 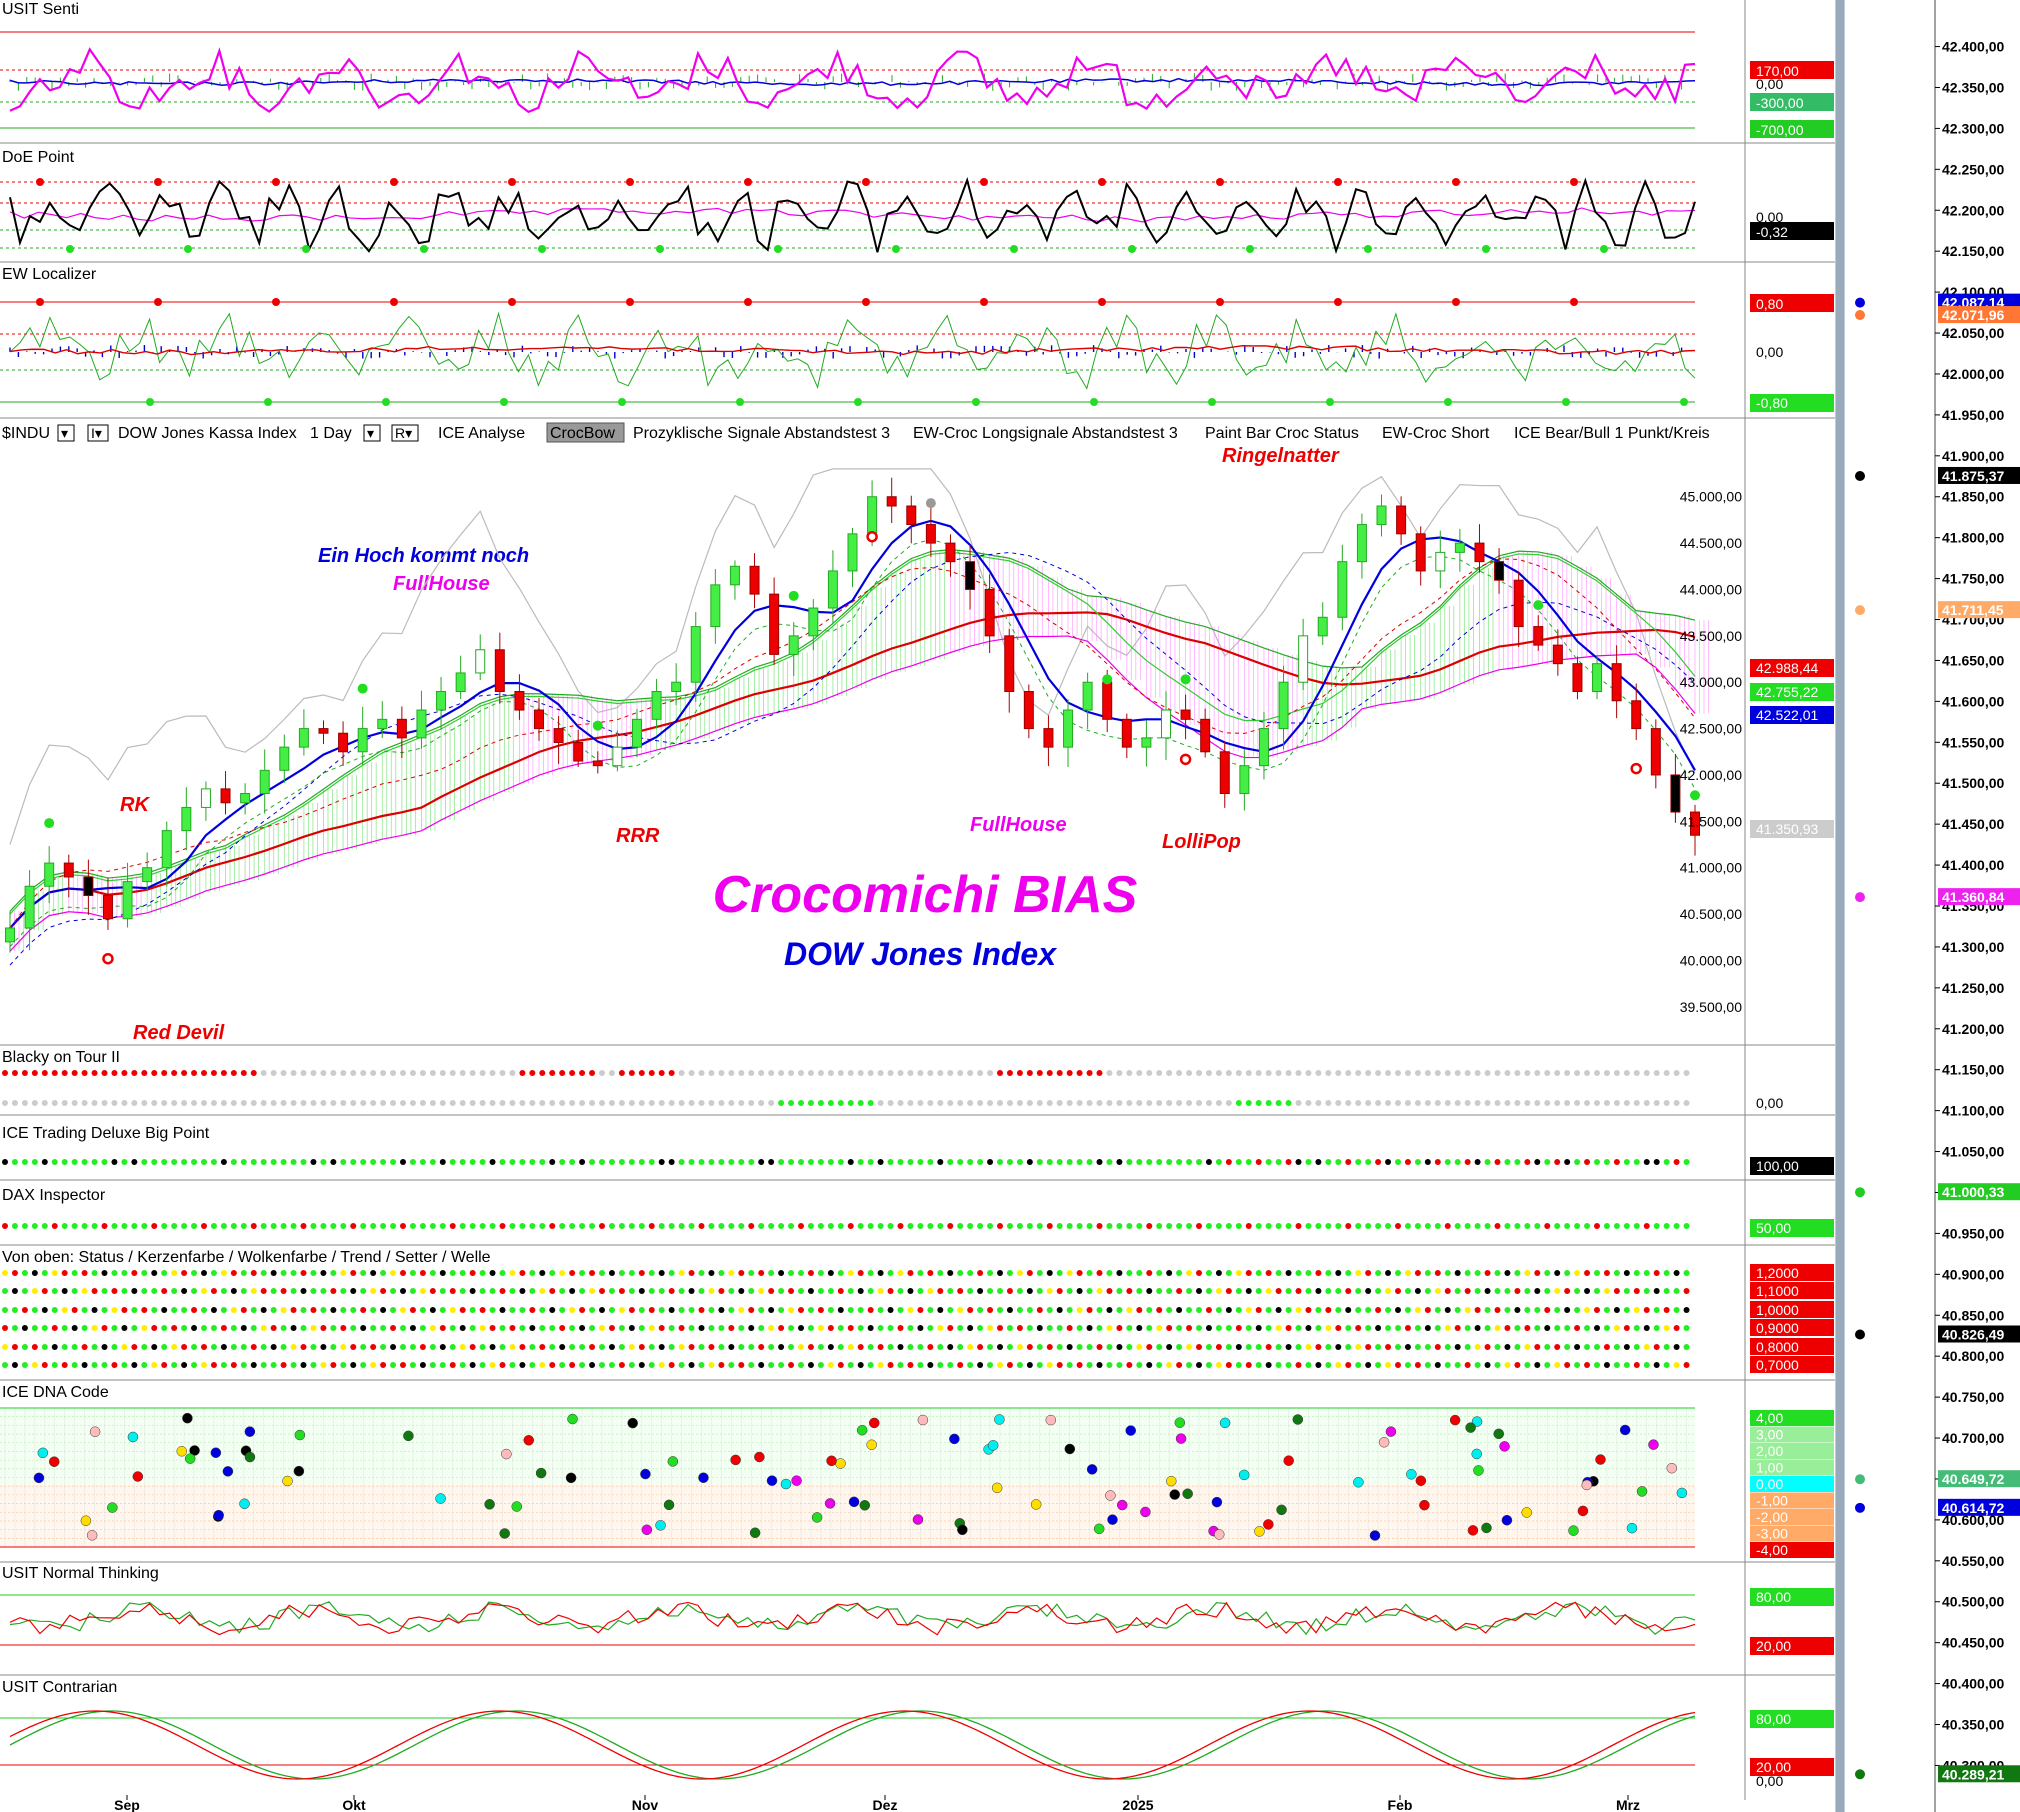 I want to click on ew-green-dot, so click(x=976, y=402).